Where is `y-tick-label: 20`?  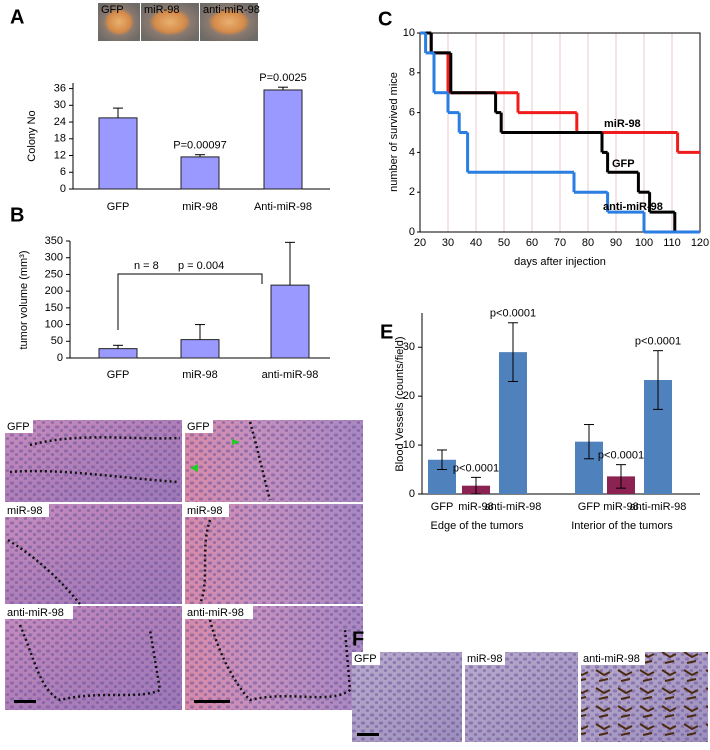 y-tick-label: 20 is located at coordinates (409, 396).